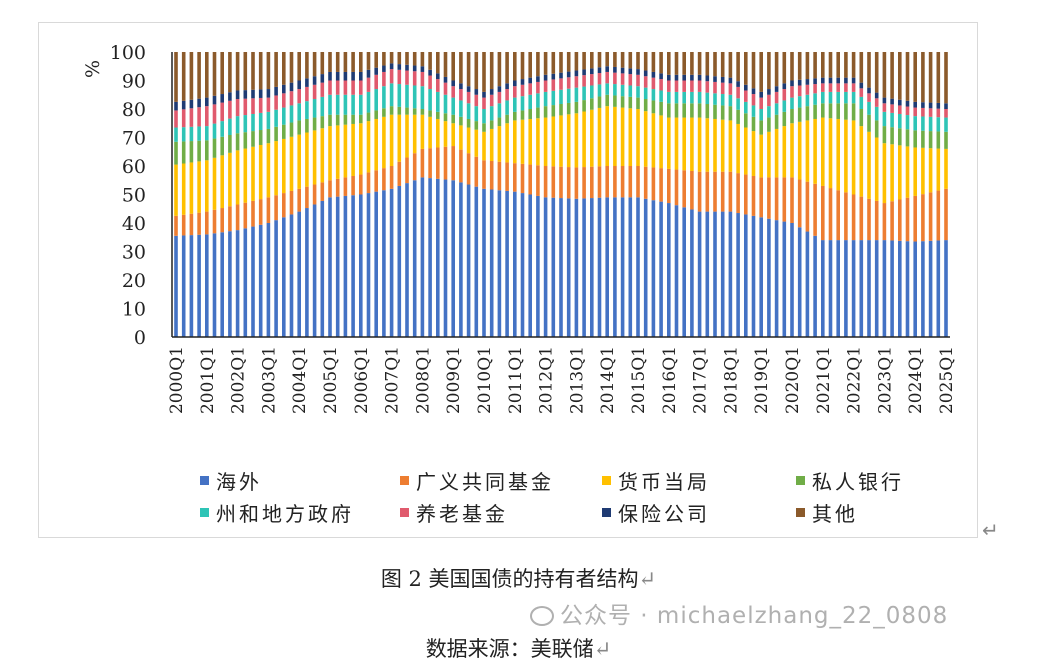  Describe the element at coordinates (606, 480) in the screenshot. I see `legend-swatch` at that location.